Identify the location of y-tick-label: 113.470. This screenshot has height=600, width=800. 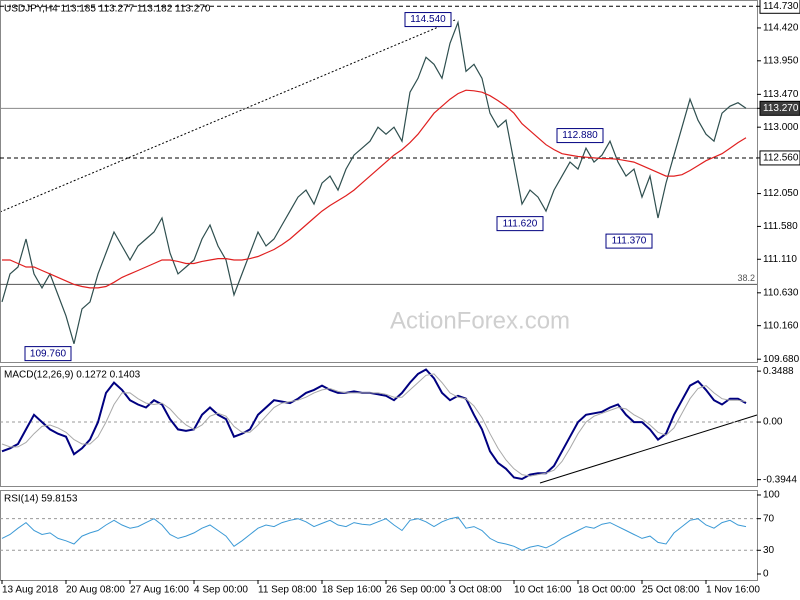
(781, 94).